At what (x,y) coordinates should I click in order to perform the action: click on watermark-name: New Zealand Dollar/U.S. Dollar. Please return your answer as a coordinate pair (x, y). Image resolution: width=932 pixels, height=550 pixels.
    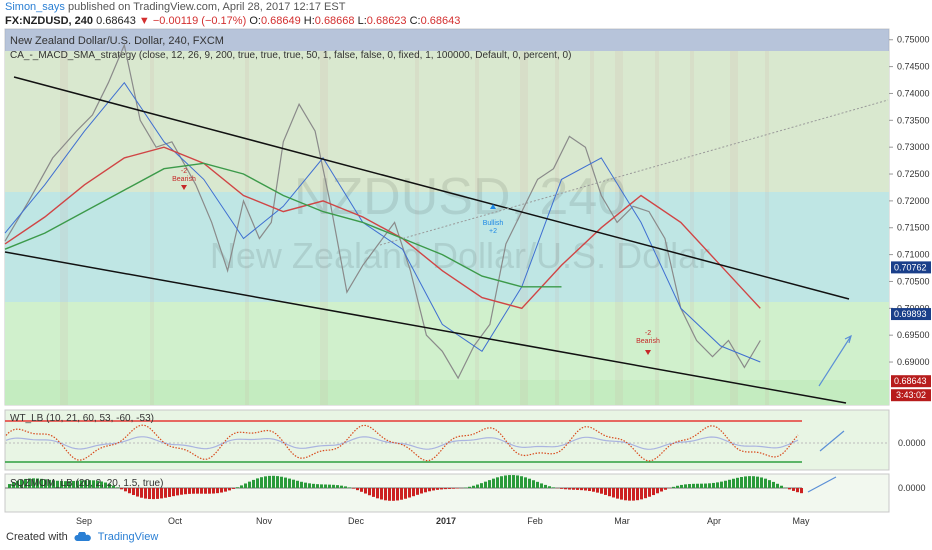
    Looking at the image, I should click on (460, 255).